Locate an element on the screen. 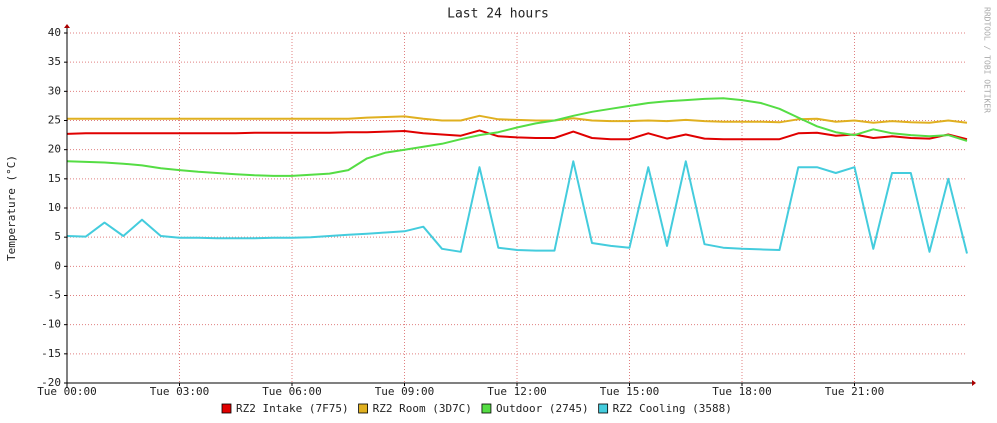  y-axis-label: Temperature (°C) is located at coordinates (11, 208).